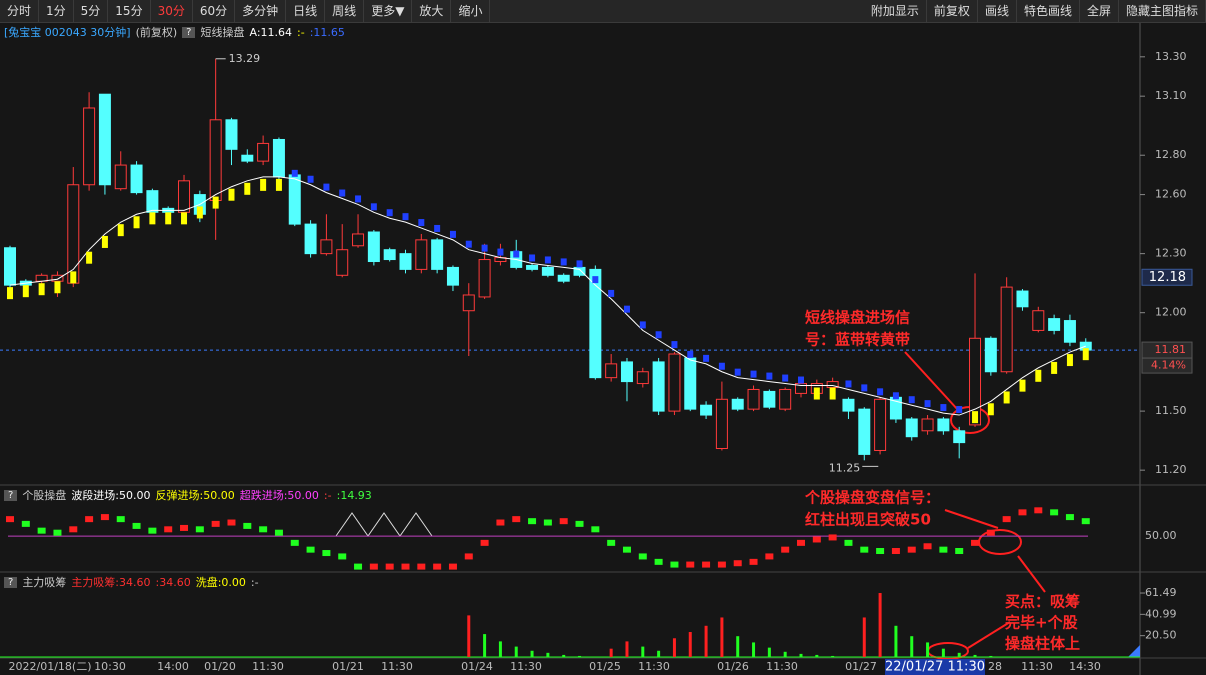  What do you see at coordinates (20, 11) in the screenshot?
I see `toolbar-button: 分时` at bounding box center [20, 11].